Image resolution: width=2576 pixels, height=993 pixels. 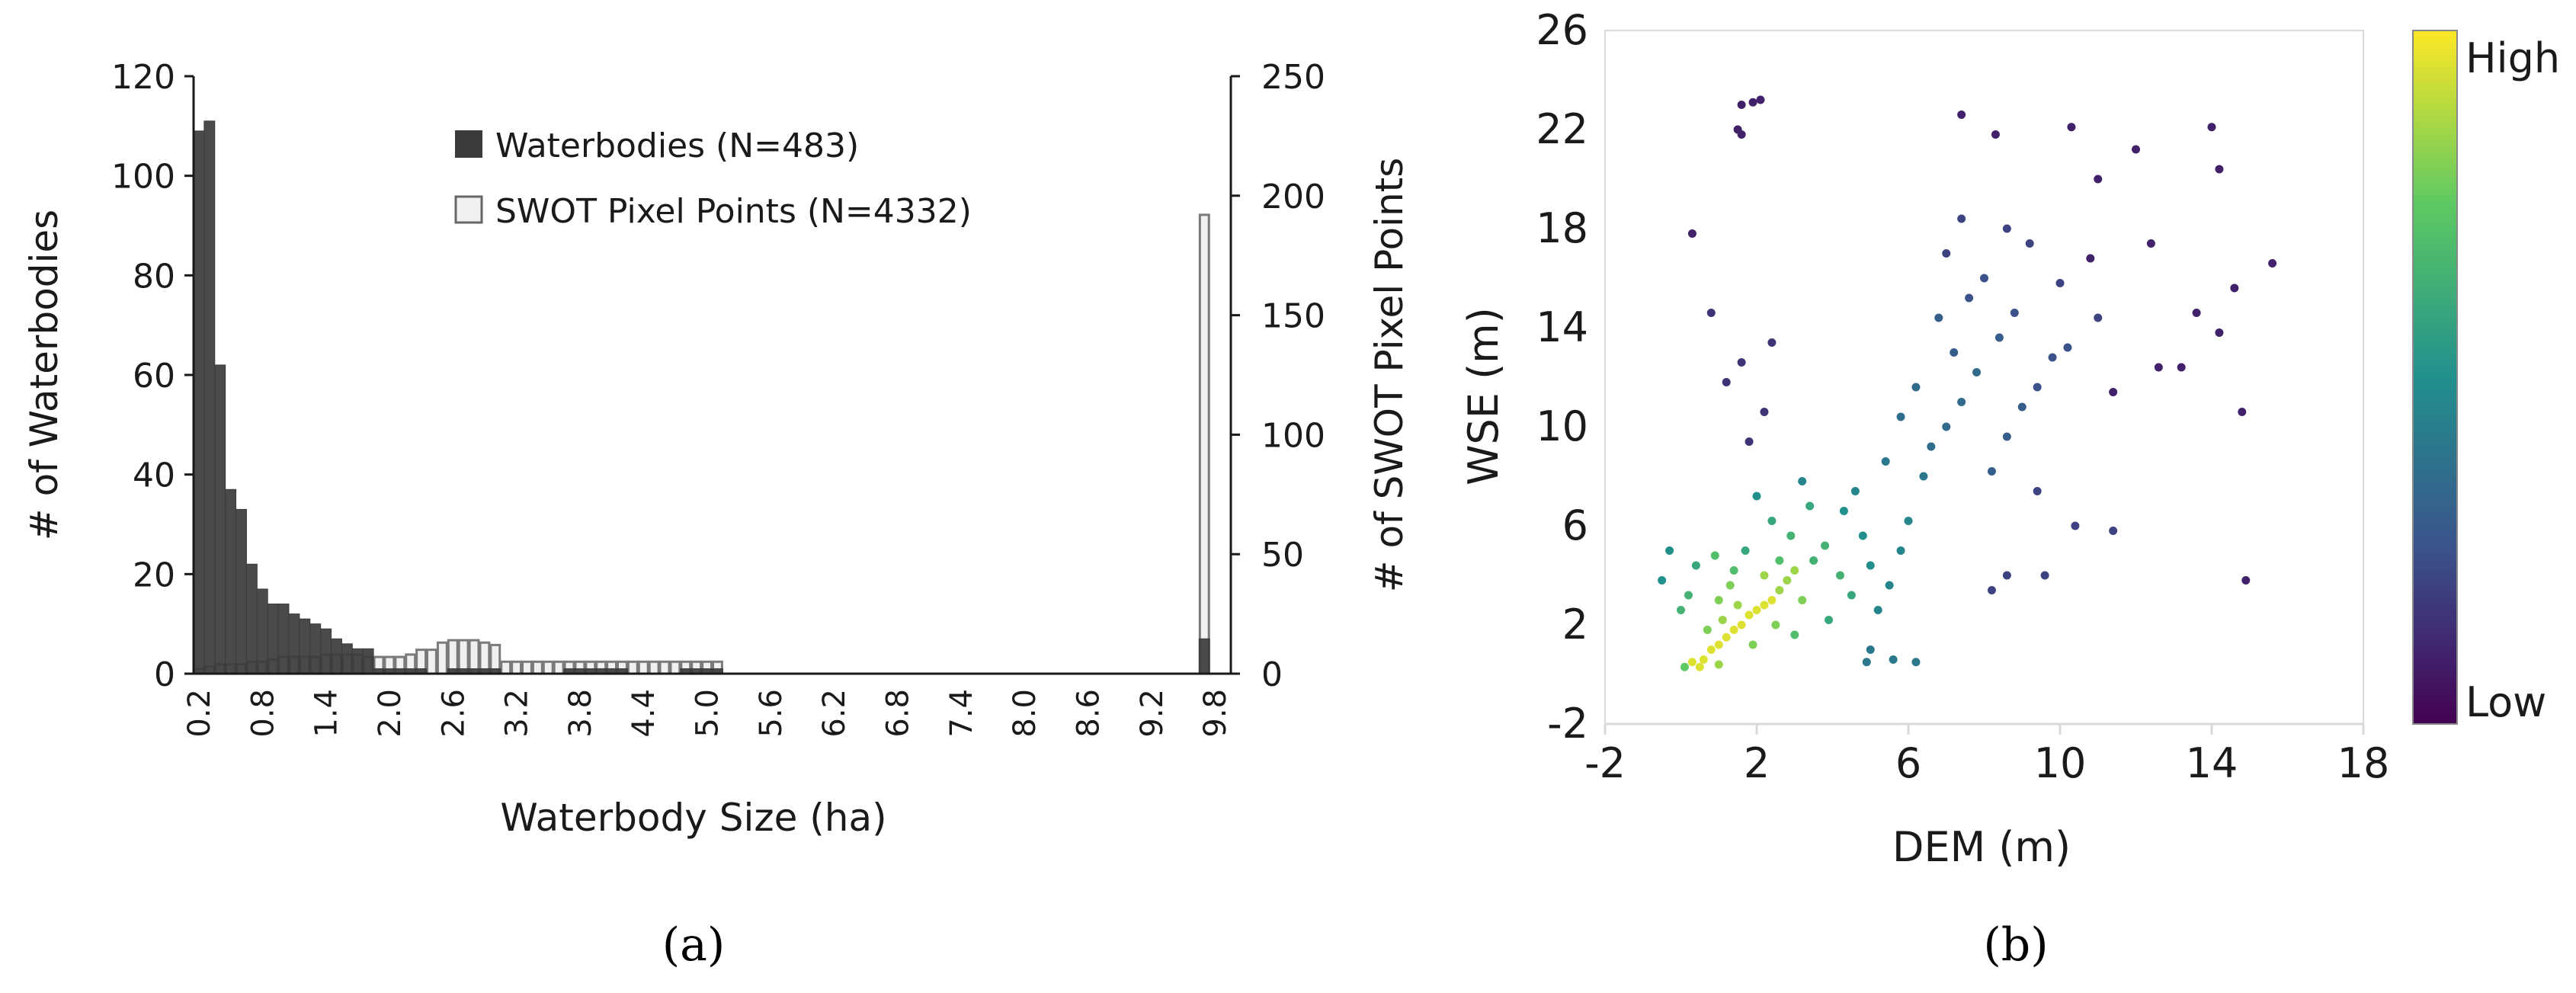 I want to click on scatter-x-axis-label: DEM (m), so click(x=1981, y=847).